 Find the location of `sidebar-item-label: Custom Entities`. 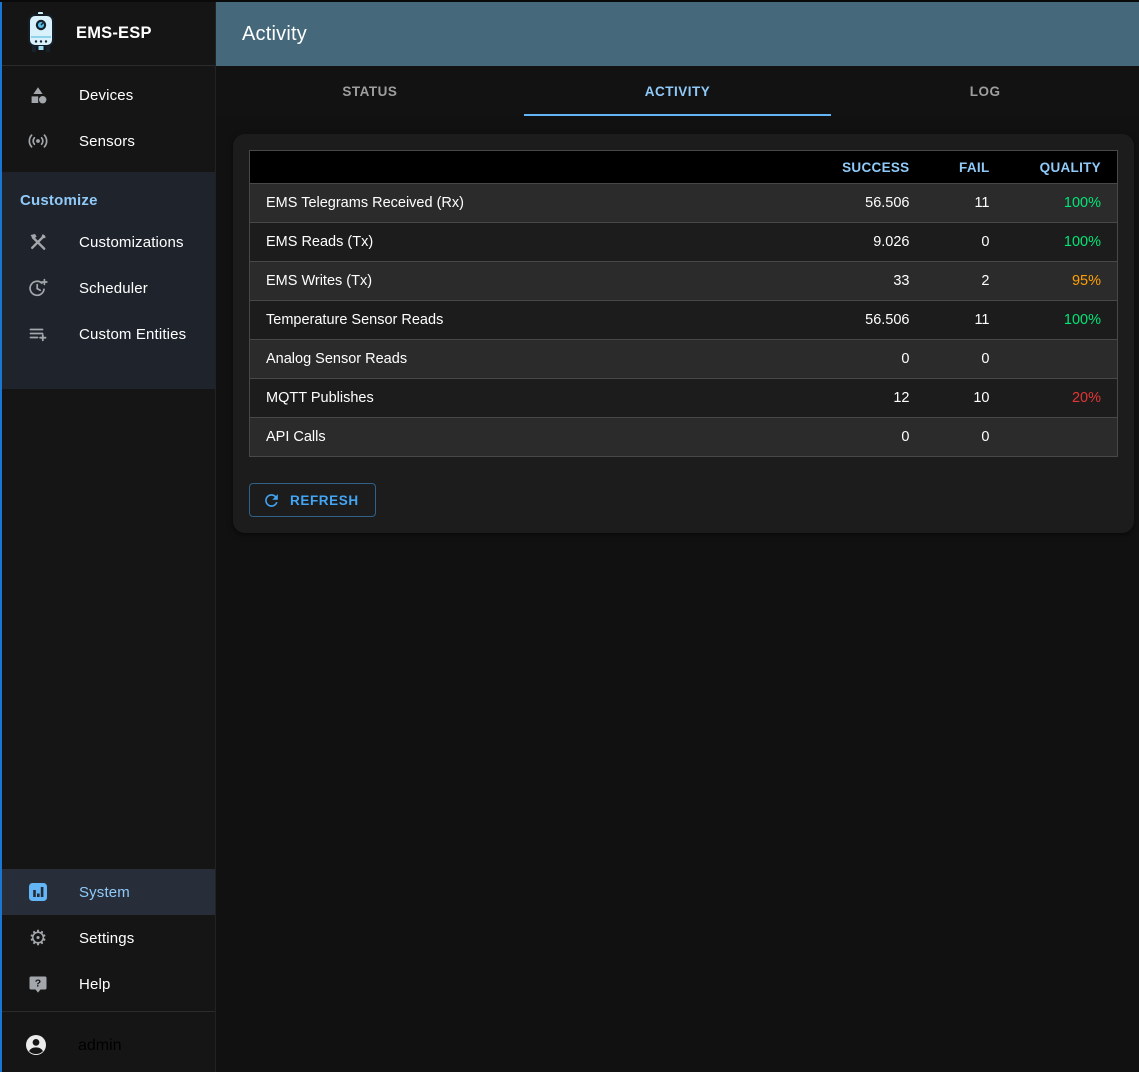

sidebar-item-label: Custom Entities is located at coordinates (133, 334).